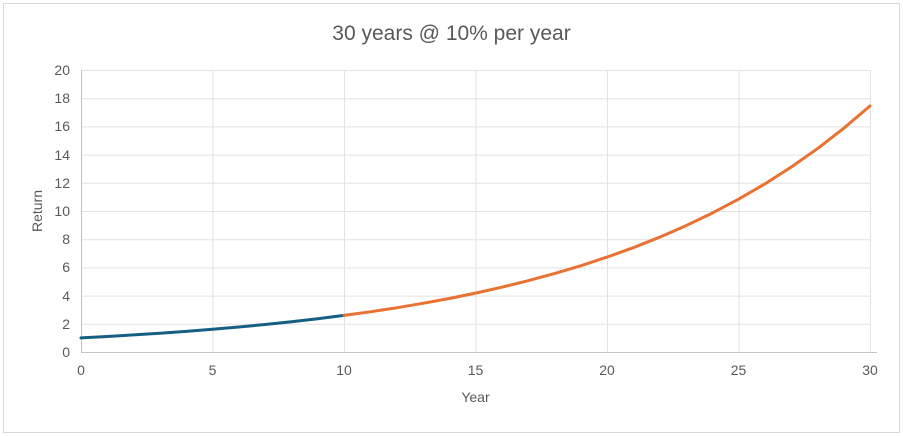  I want to click on y-tick-label: 18, so click(62, 98).